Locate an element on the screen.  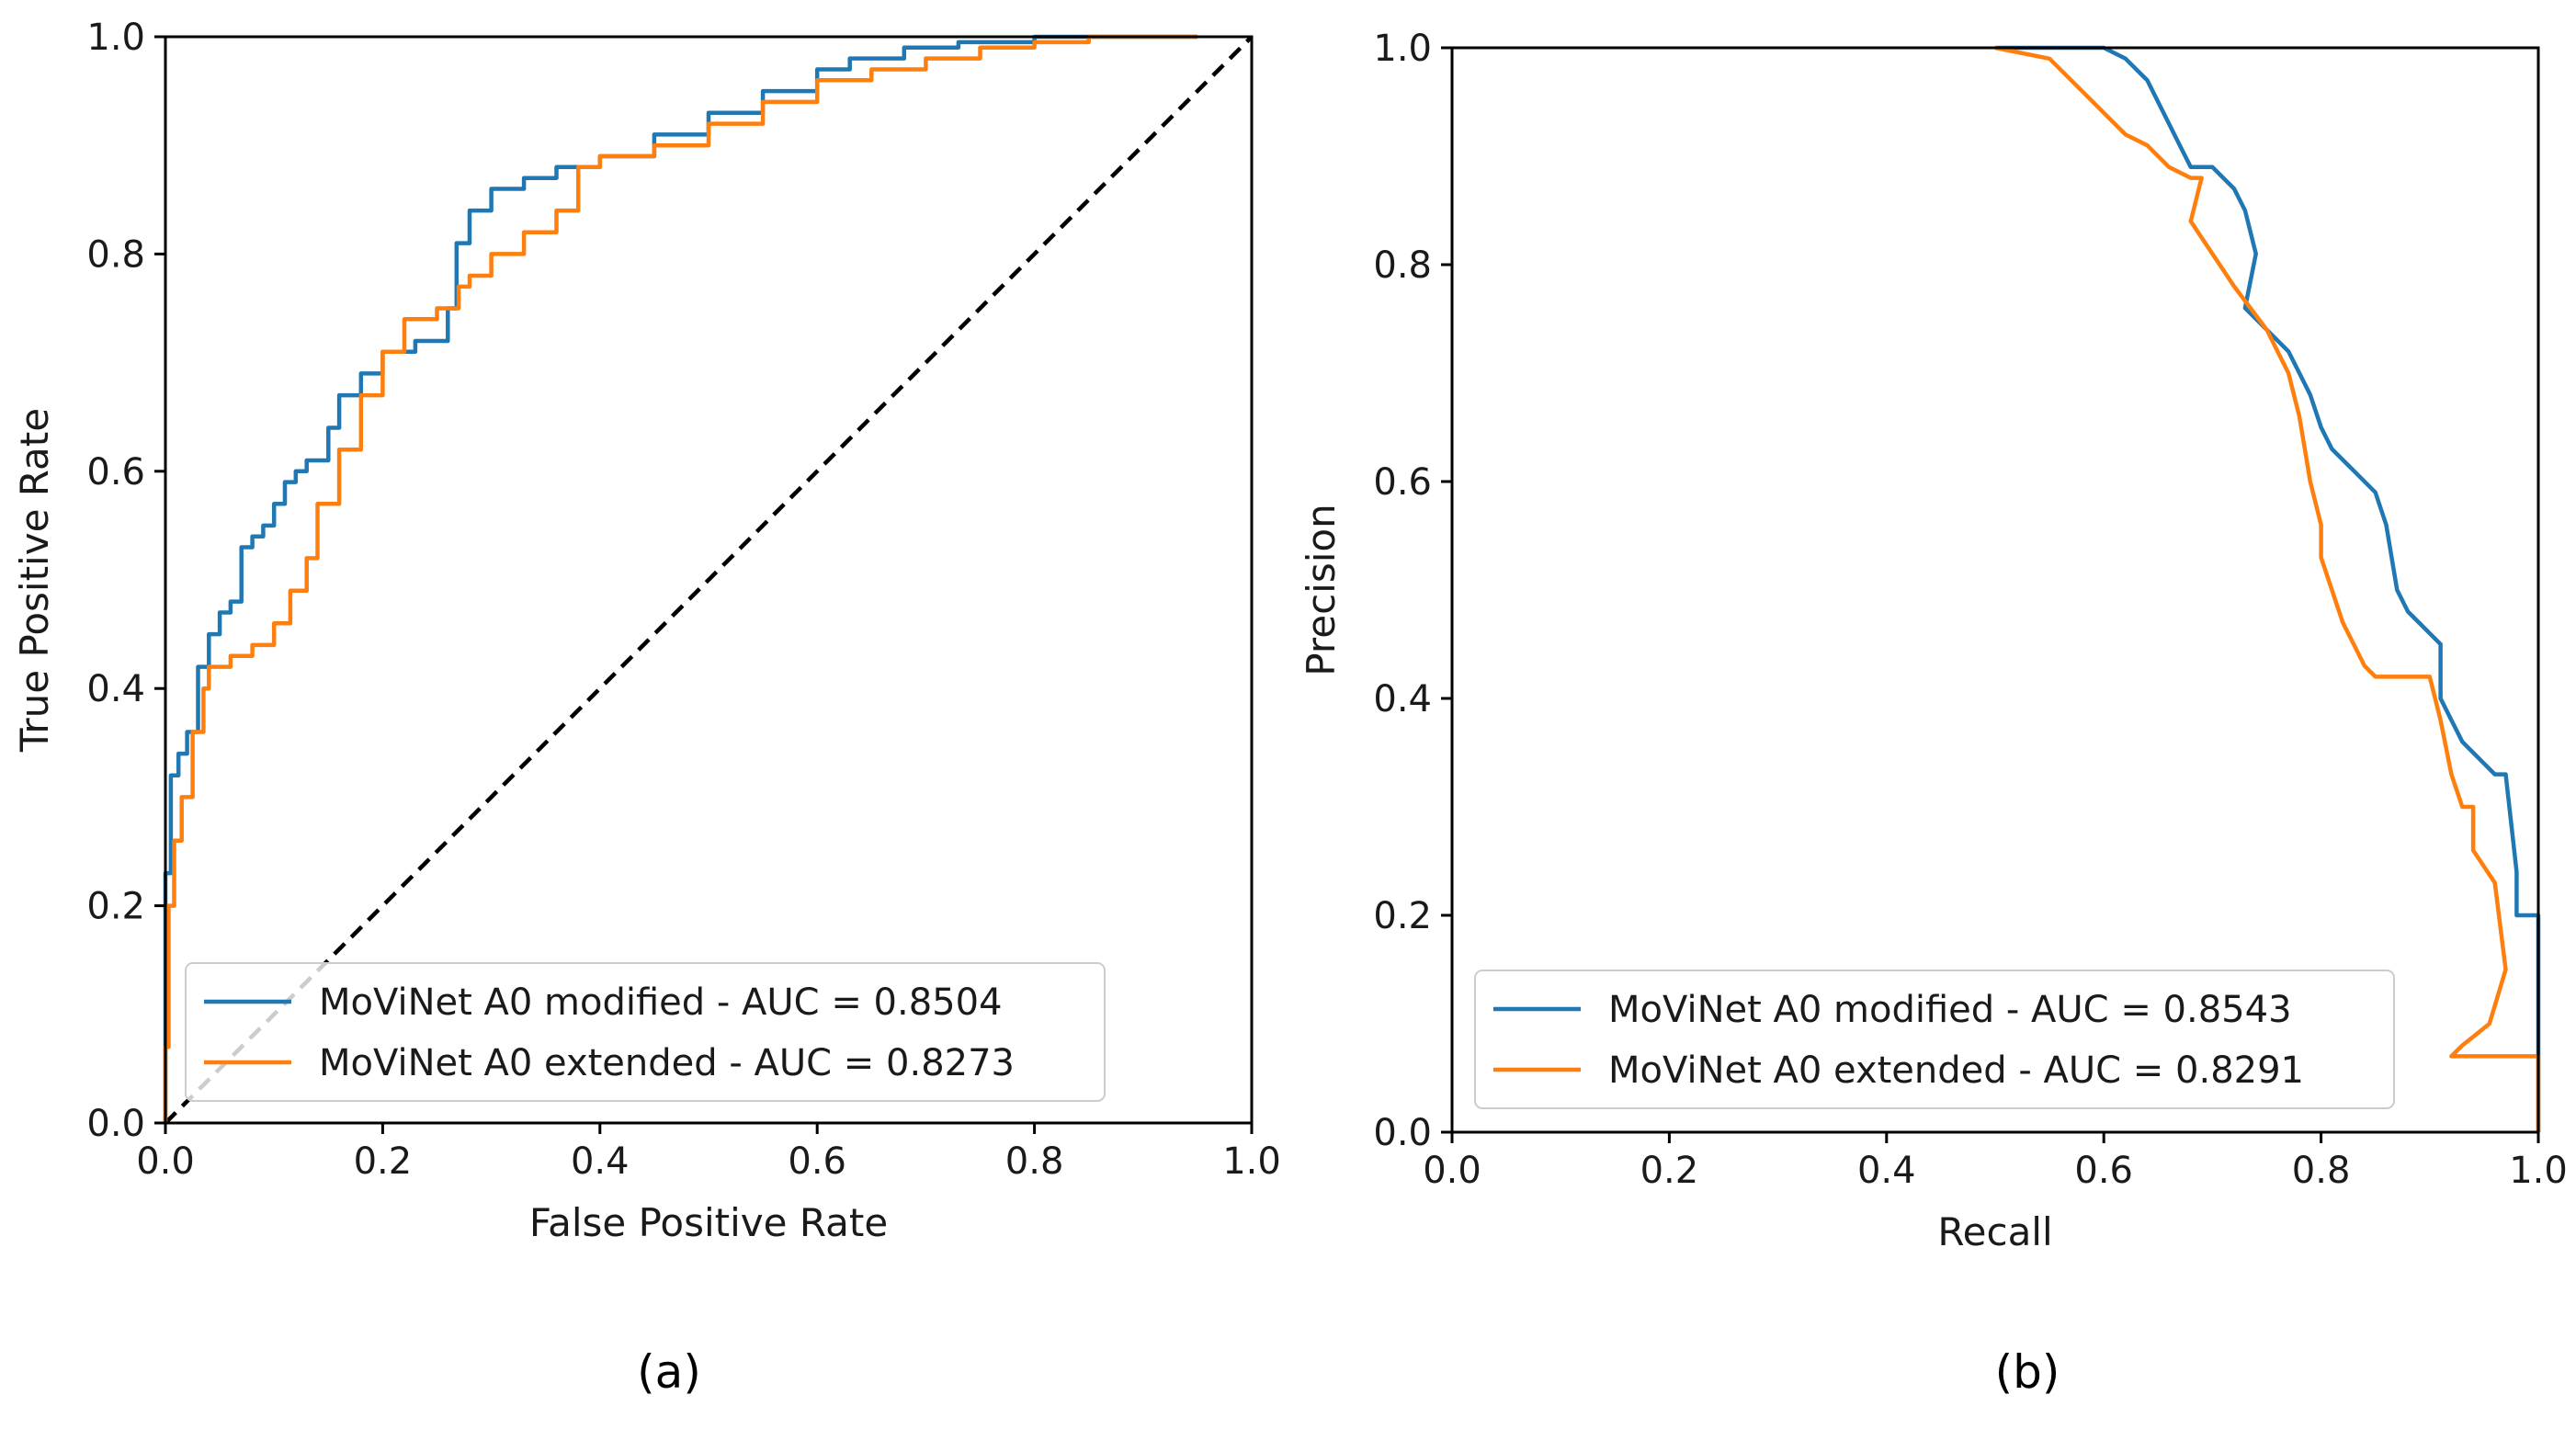
panel-caption-b: (b) is located at coordinates (2028, 1372).